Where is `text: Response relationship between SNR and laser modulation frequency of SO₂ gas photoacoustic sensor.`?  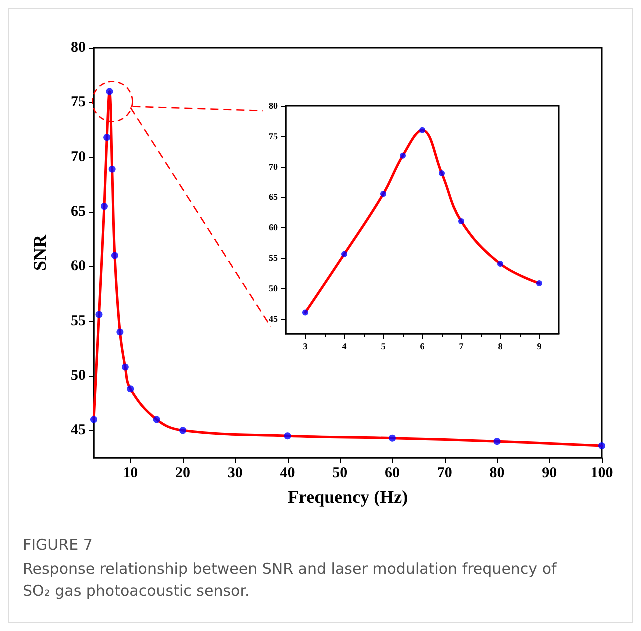
text: Response relationship between SNR and laser modulation frequency of SO₂ gas photoacoustic sensor. is located at coordinates (290, 580).